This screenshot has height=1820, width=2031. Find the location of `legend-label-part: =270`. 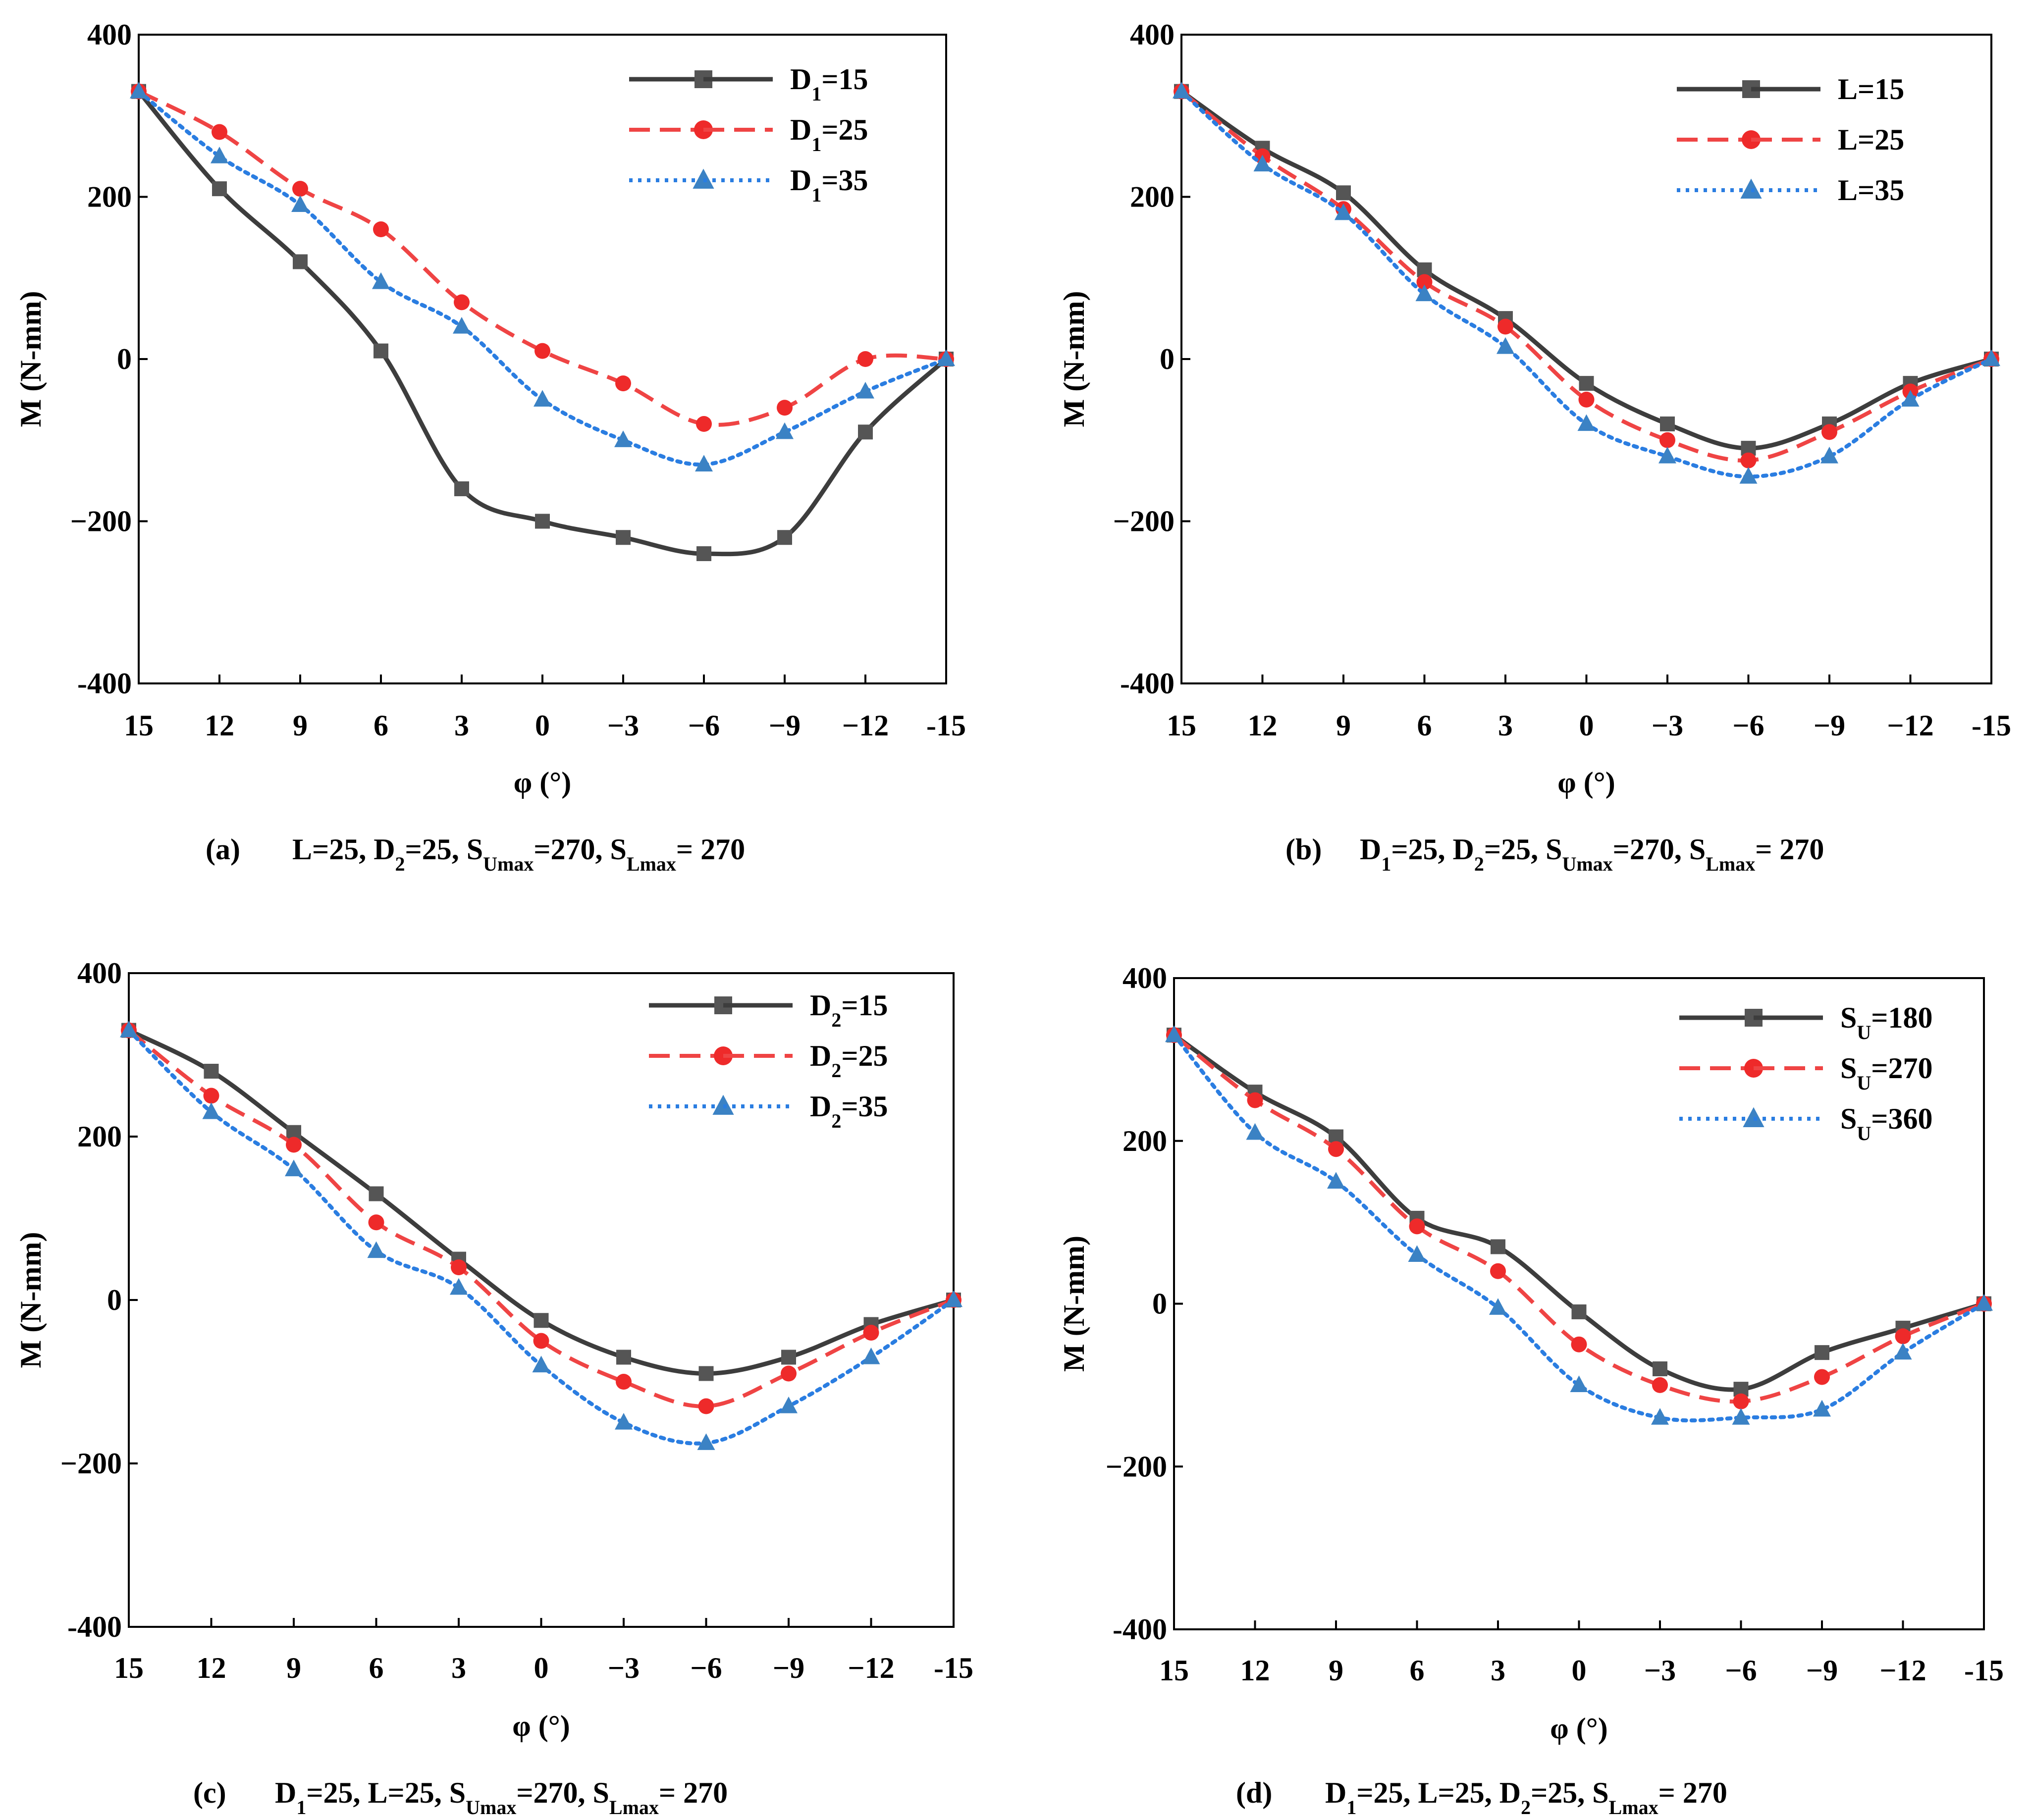

legend-label-part: =270 is located at coordinates (1902, 1068).